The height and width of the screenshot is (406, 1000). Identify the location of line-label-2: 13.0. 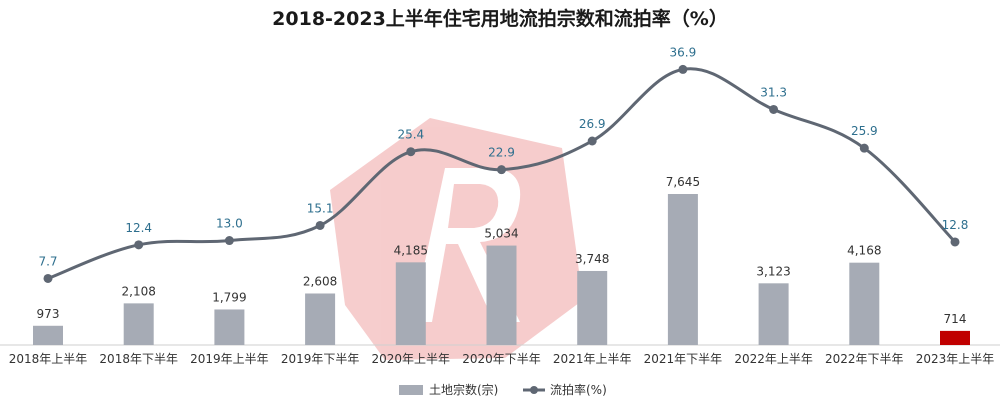
(229, 224).